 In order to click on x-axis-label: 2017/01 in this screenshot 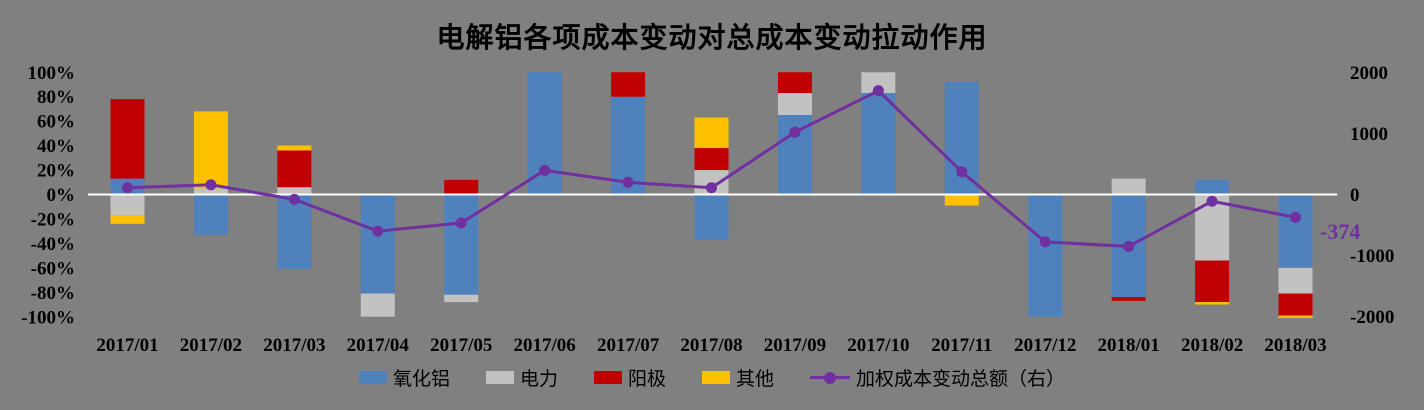, I will do `click(127, 345)`.